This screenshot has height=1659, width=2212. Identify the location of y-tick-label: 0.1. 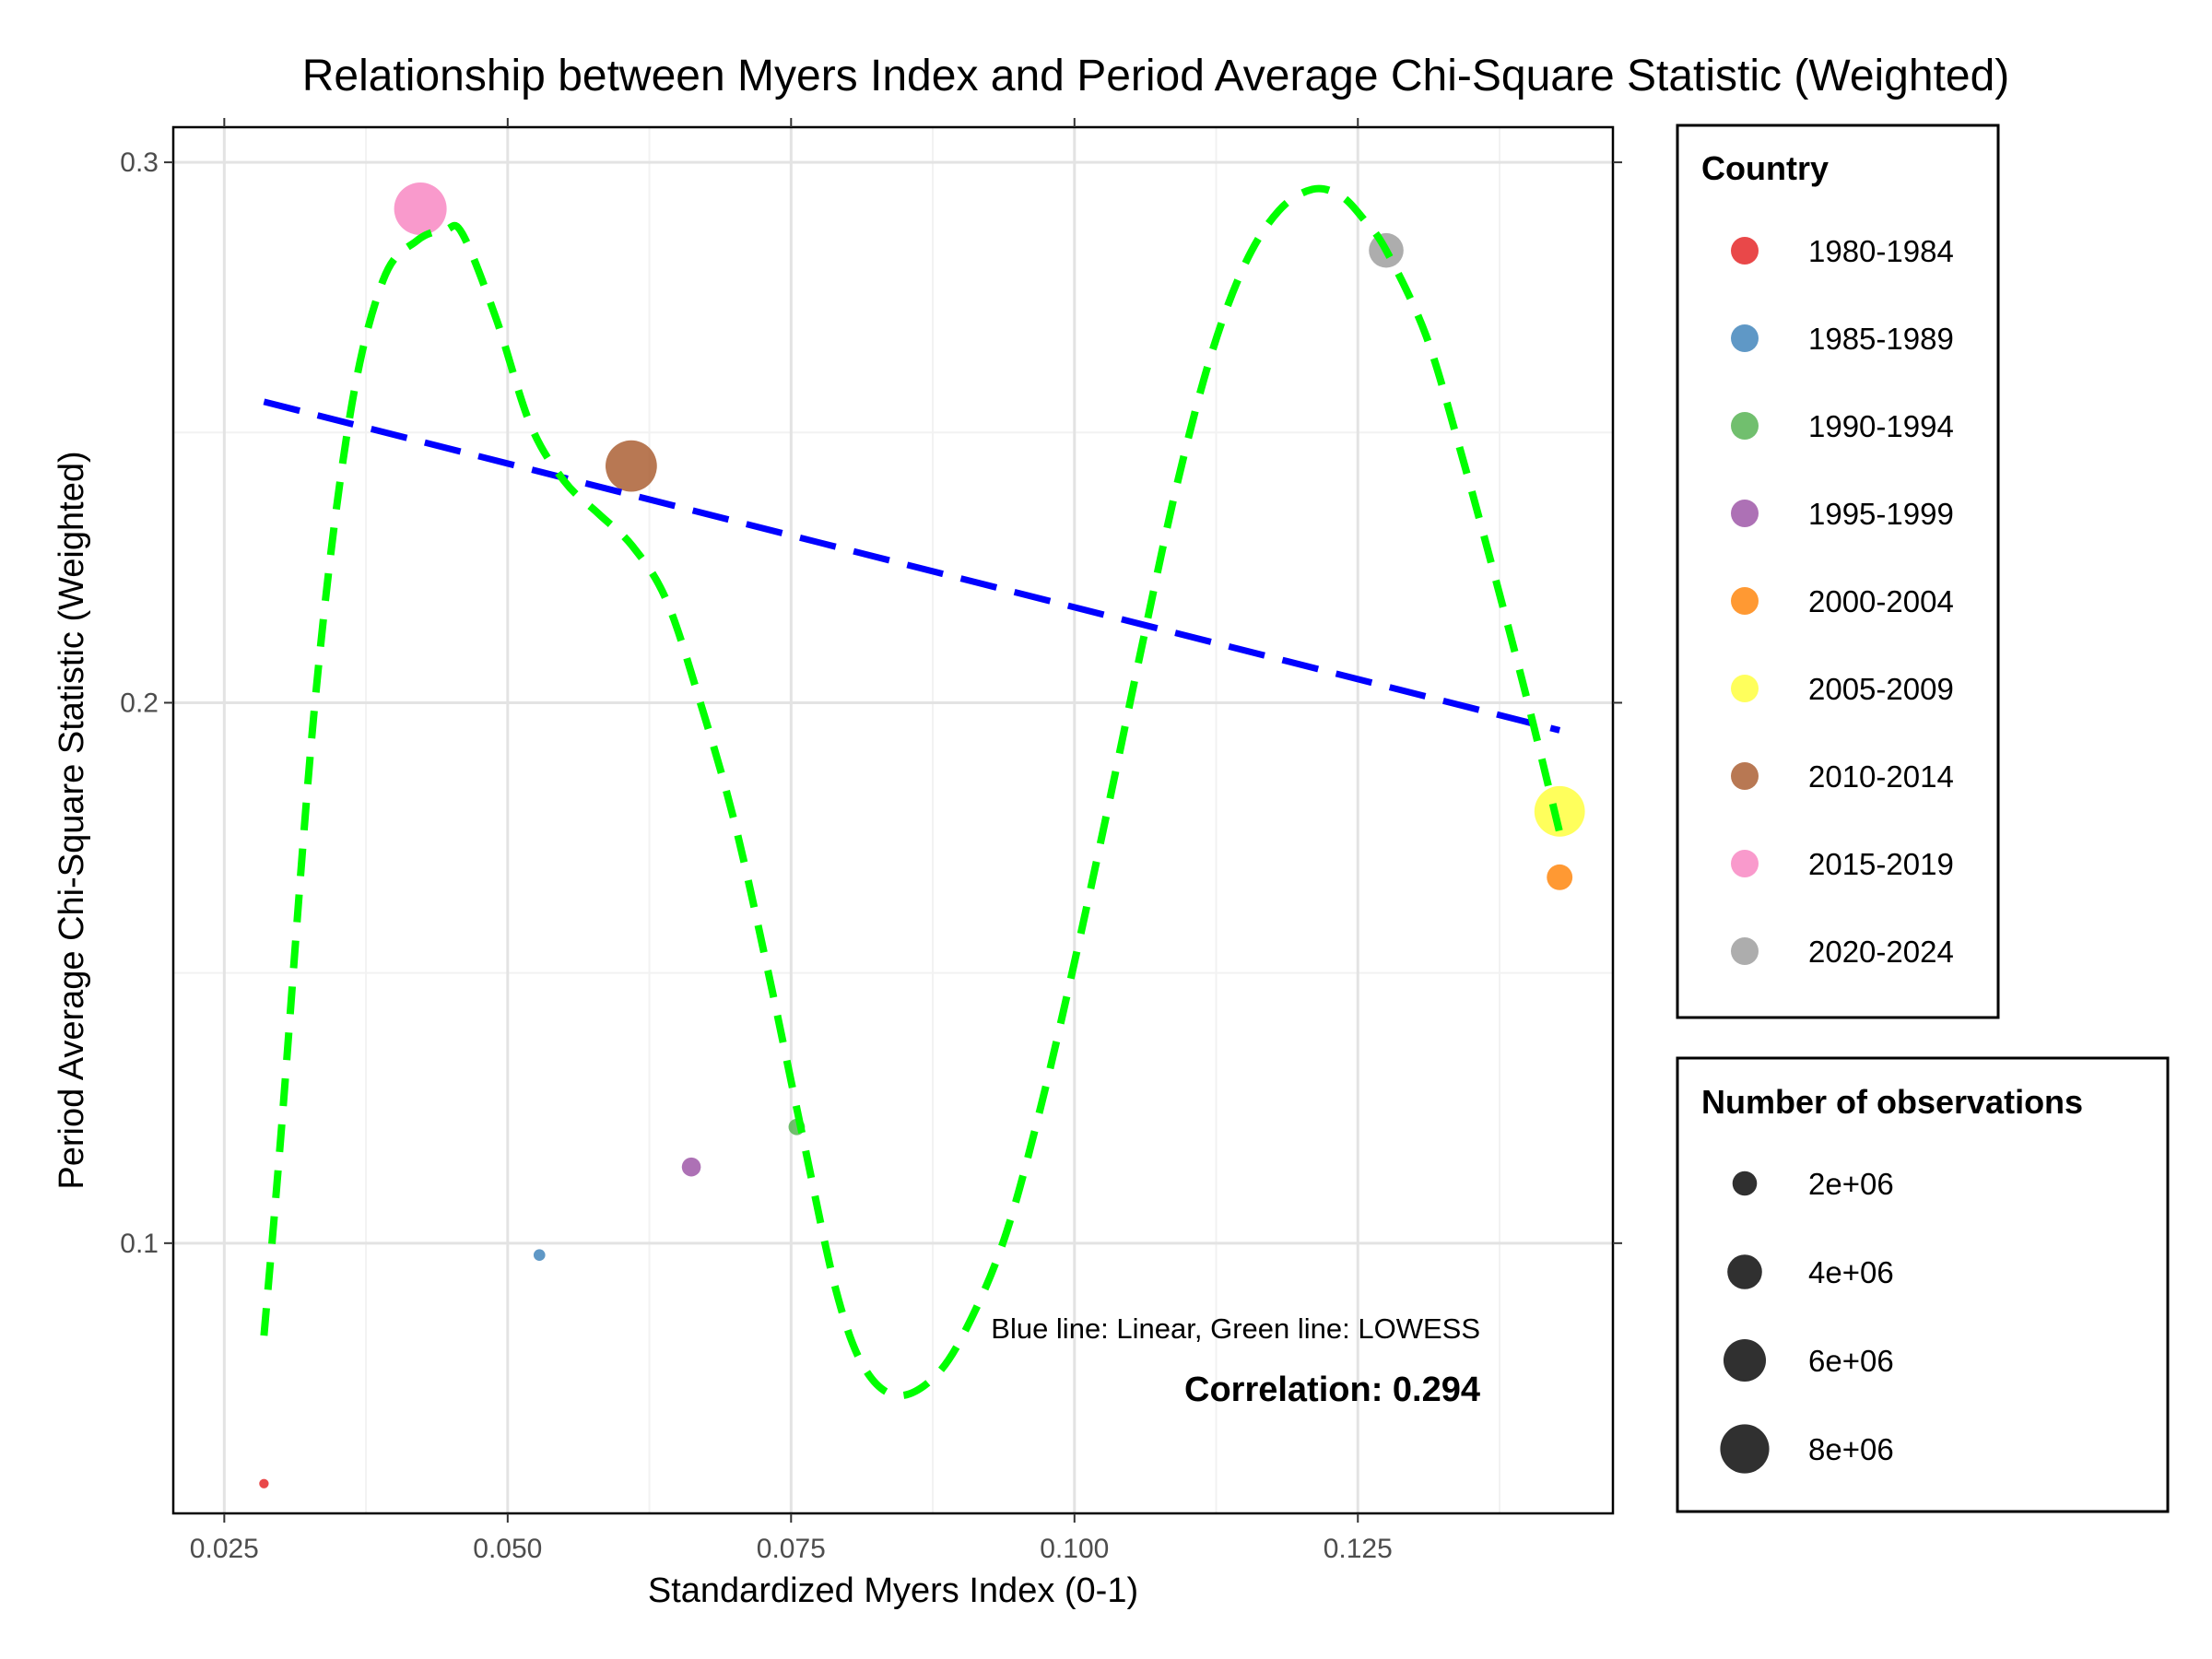
(139, 1244).